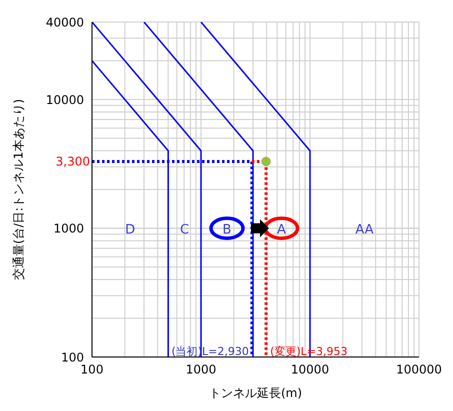 This screenshot has width=453, height=411. Describe the element at coordinates (18, 189) in the screenshot. I see `y-axis-title: 交通量(台/日:トンネル1本あたり)` at that location.